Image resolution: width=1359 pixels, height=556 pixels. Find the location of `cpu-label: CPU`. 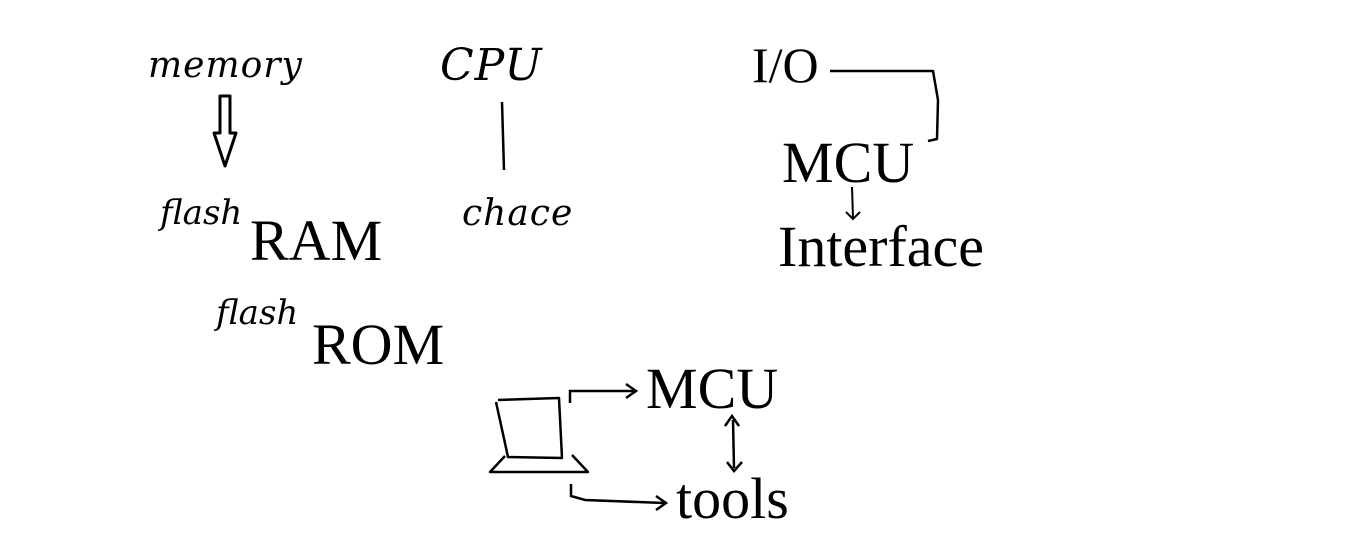

cpu-label: CPU is located at coordinates (491, 65).